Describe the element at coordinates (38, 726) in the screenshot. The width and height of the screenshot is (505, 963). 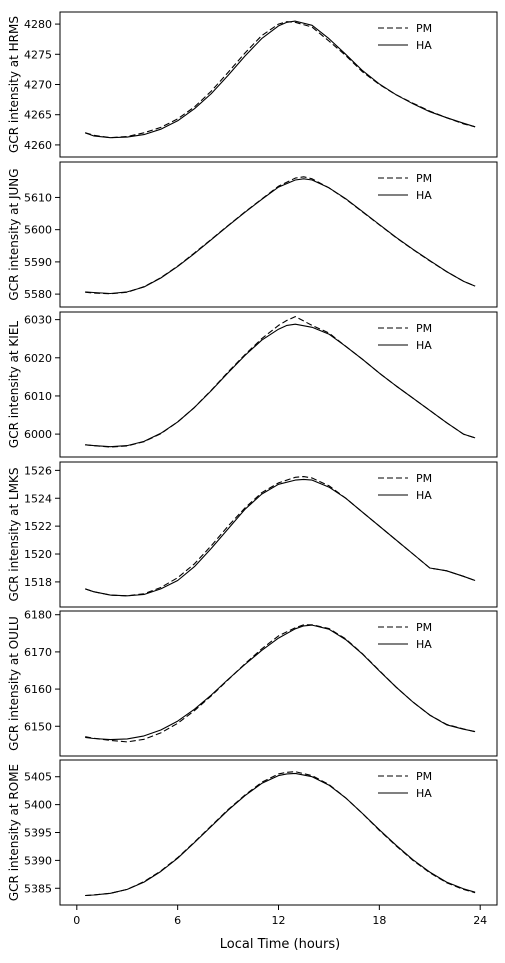
I see `y-tick-label: 6150` at that location.